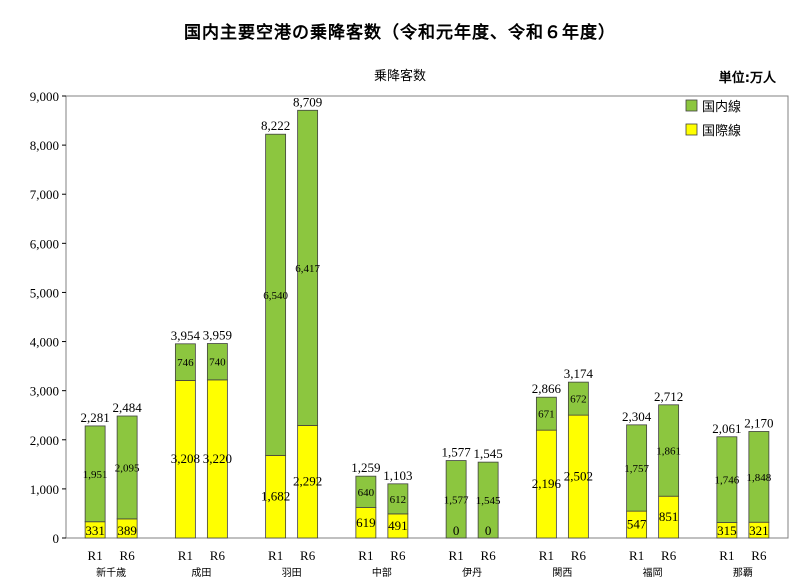 The height and width of the screenshot is (581, 800). What do you see at coordinates (217, 458) in the screenshot?
I see `international-value-label: 3,220` at bounding box center [217, 458].